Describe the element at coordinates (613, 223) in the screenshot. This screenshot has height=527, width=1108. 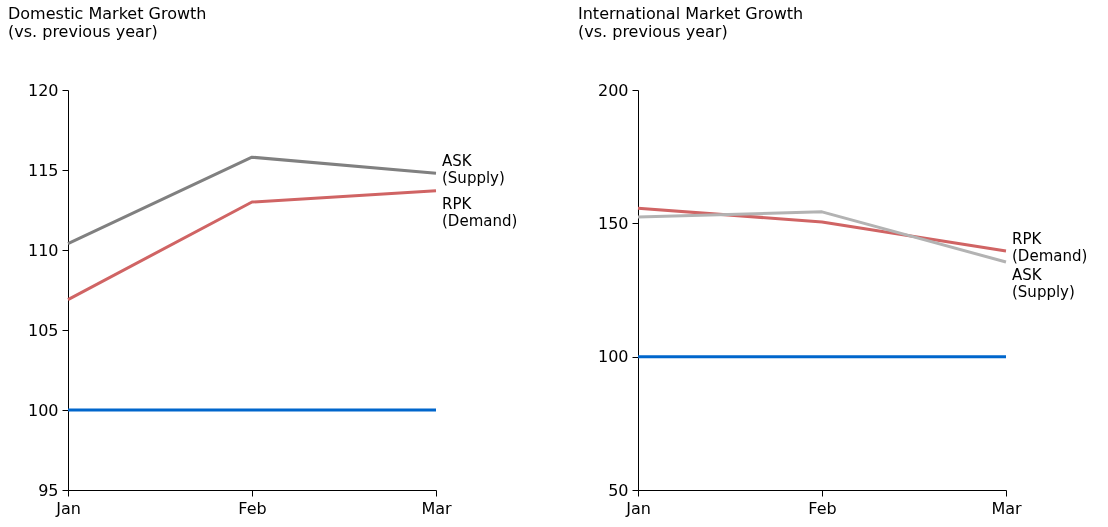
I see `y-tick-label: 150` at that location.